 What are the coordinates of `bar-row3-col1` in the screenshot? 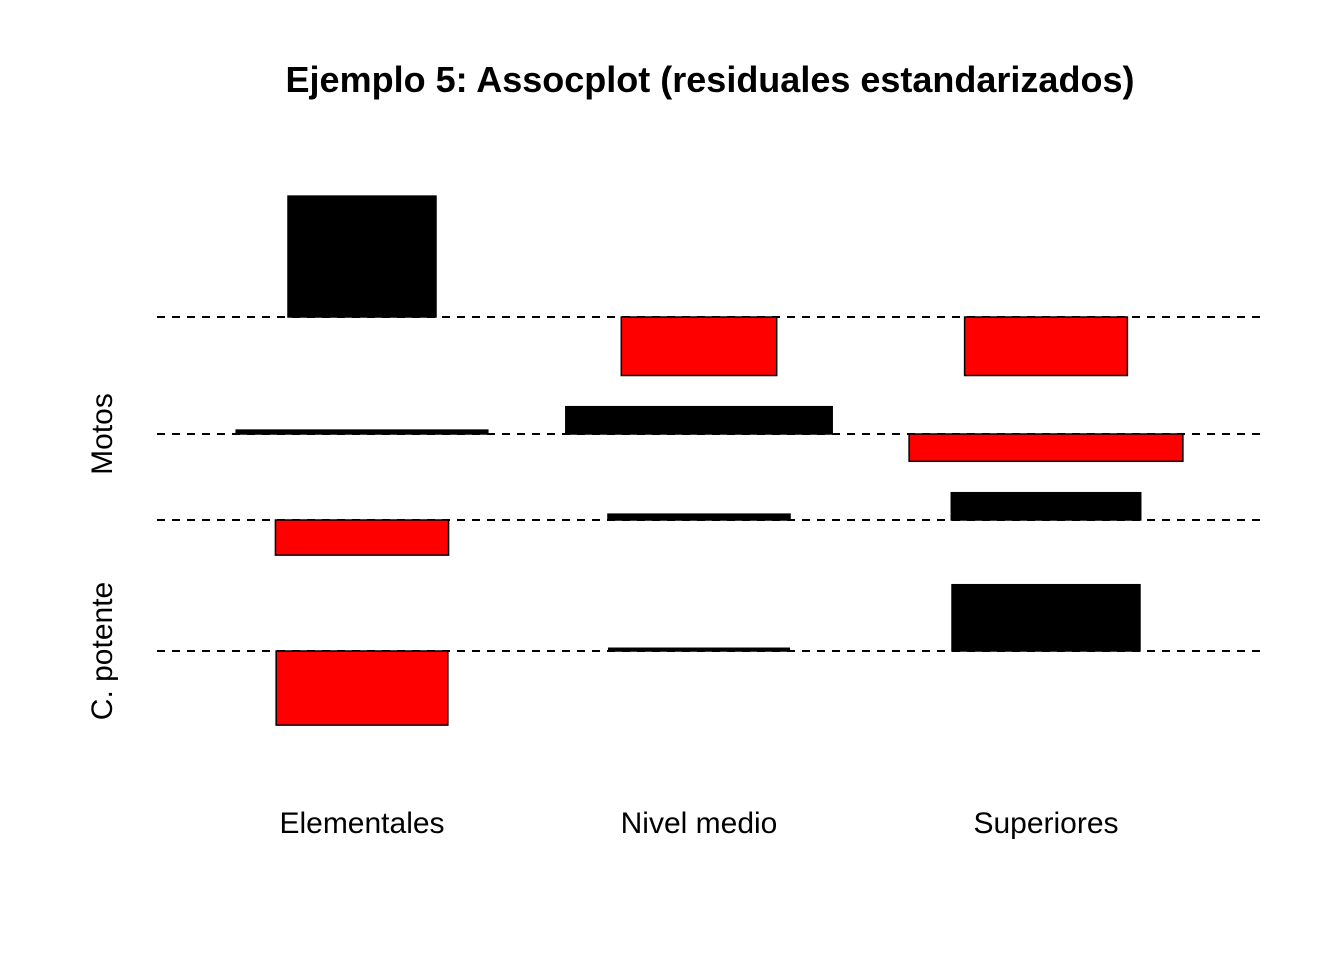 It's located at (362, 537).